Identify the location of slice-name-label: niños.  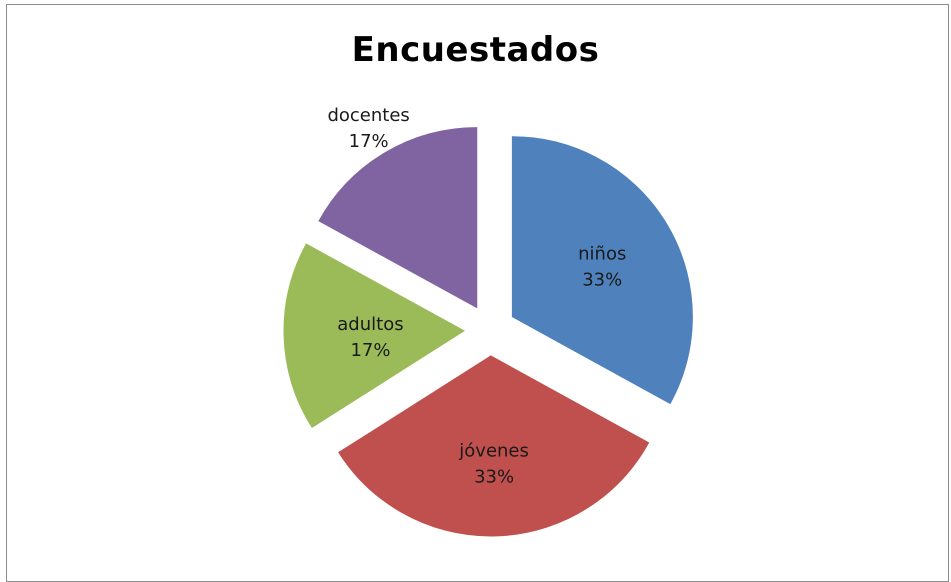
(602, 254).